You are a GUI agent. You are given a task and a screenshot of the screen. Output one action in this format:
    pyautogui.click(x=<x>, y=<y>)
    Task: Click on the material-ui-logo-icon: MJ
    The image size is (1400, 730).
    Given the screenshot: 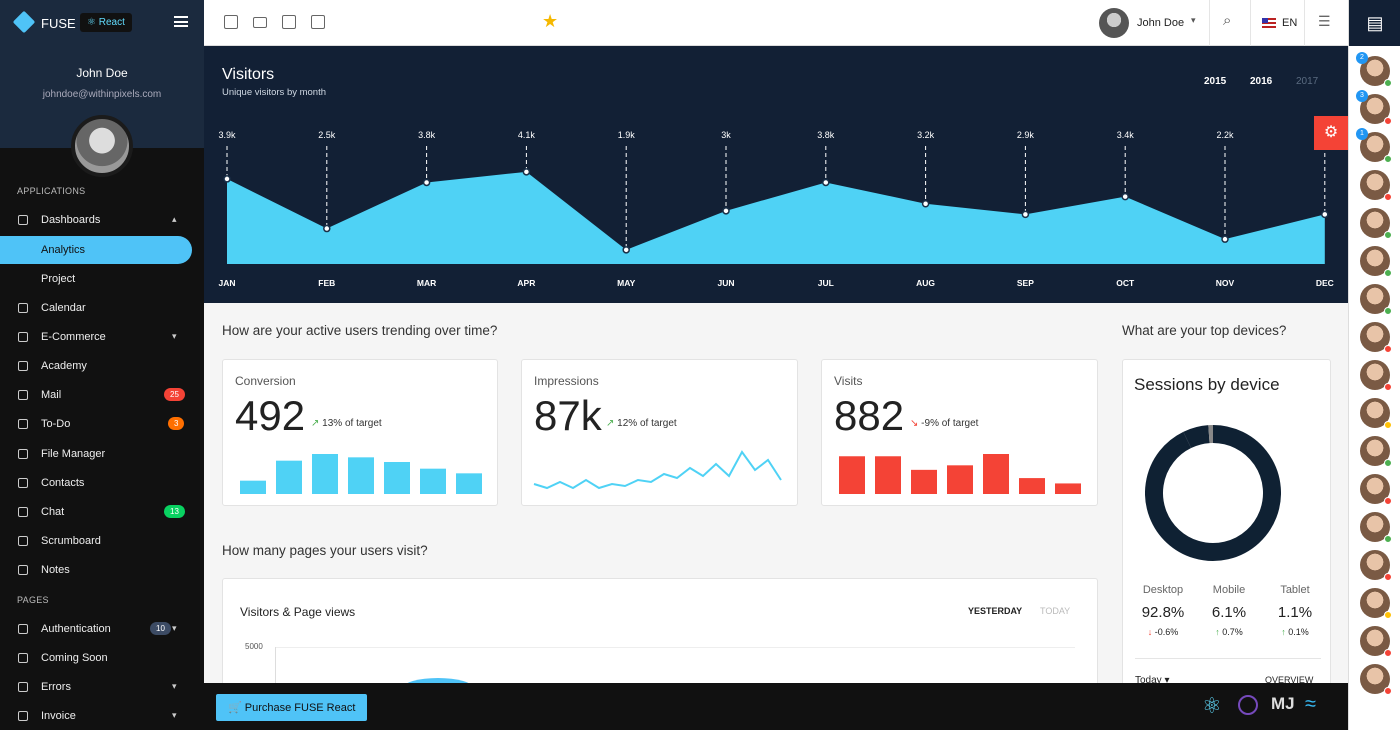 What is the action you would take?
    pyautogui.click(x=1283, y=703)
    